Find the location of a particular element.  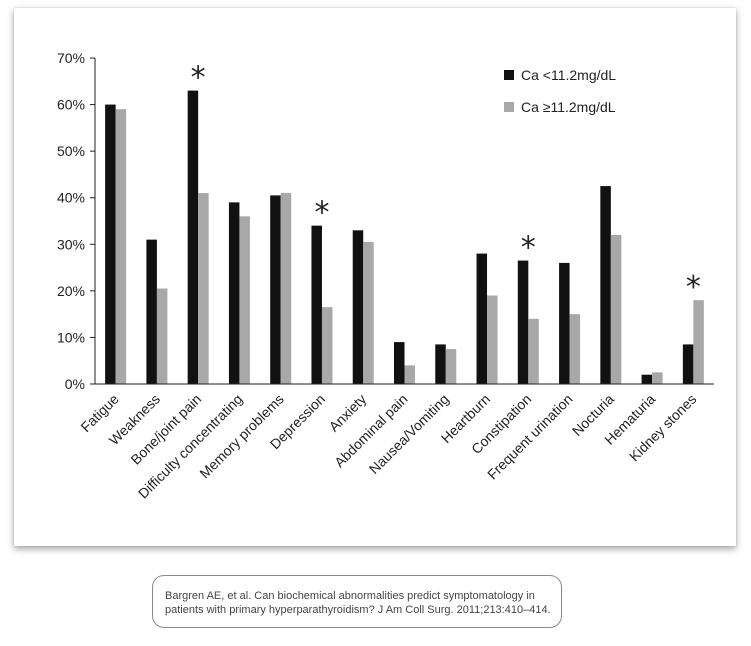

y-tick-label: 40% is located at coordinates (71, 198).